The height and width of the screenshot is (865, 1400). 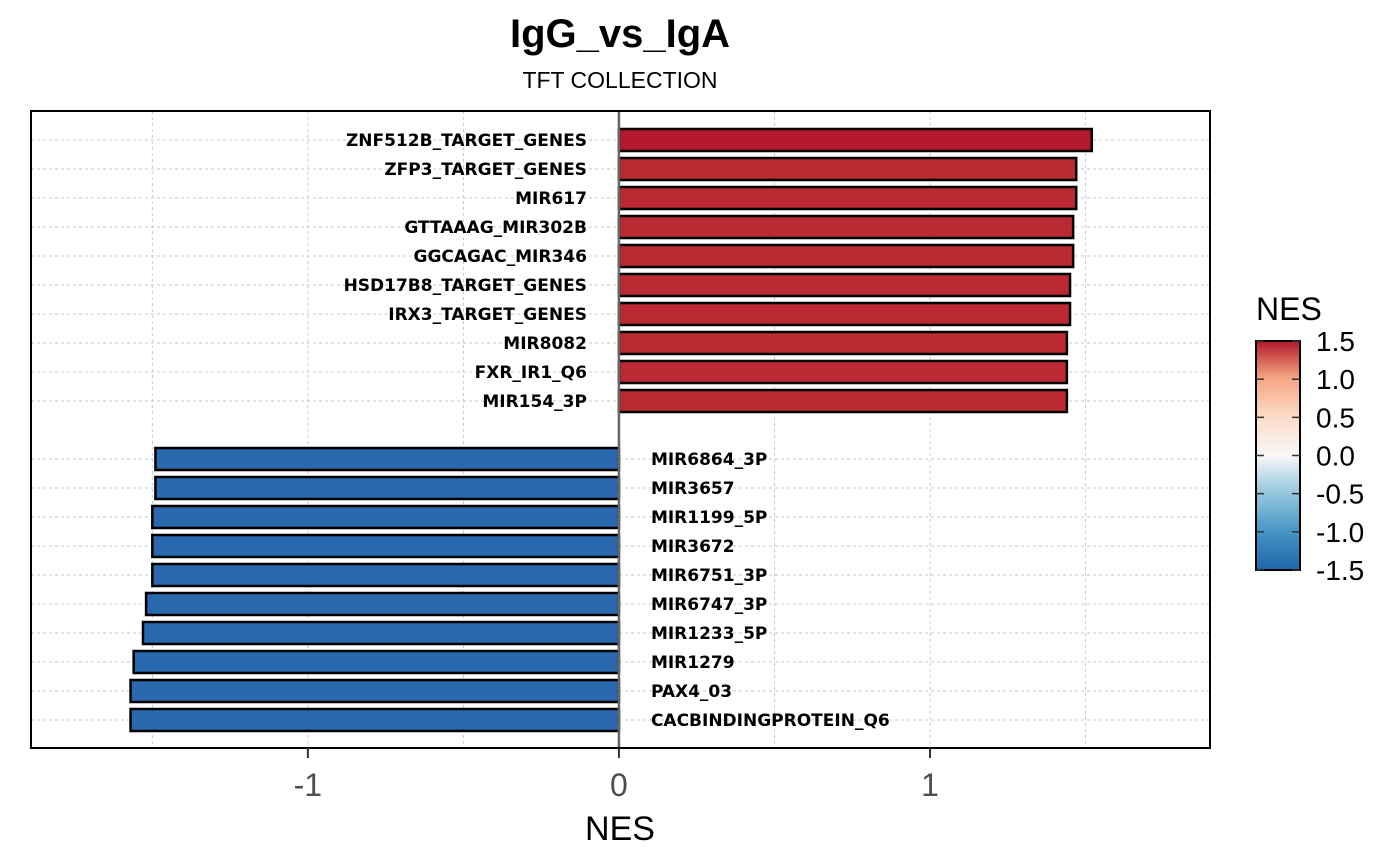 I want to click on bar-mir3657, so click(x=387, y=488).